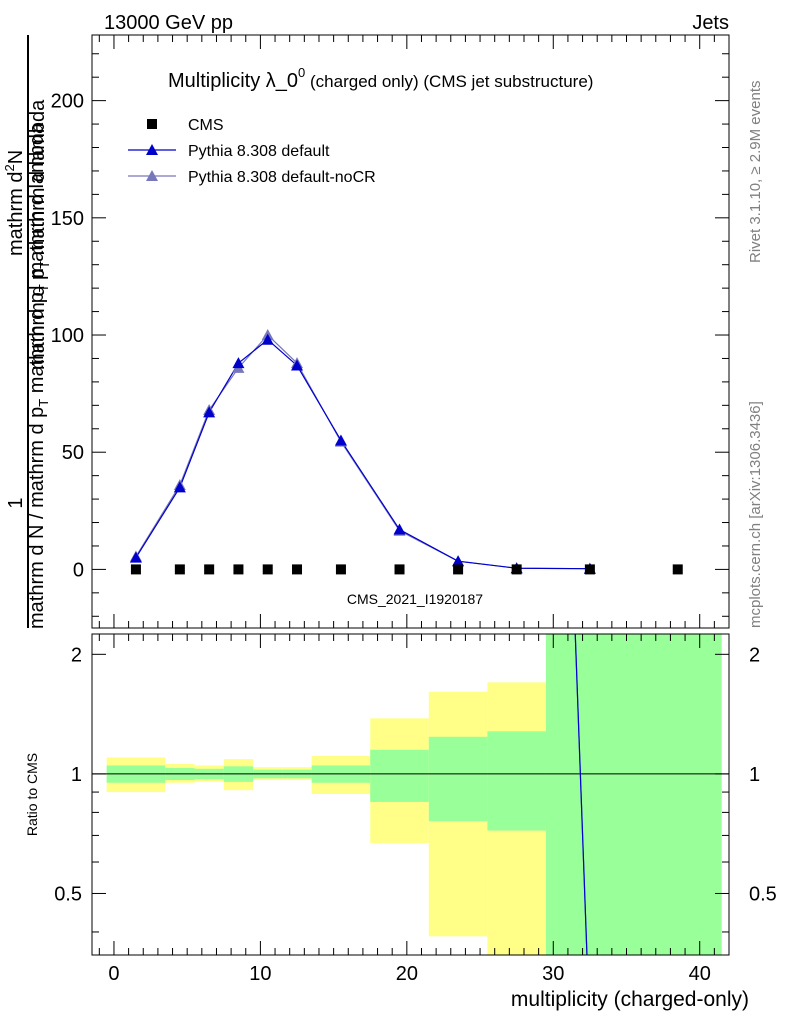  What do you see at coordinates (67, 219) in the screenshot?
I see `main-y-tick-label: 150` at bounding box center [67, 219].